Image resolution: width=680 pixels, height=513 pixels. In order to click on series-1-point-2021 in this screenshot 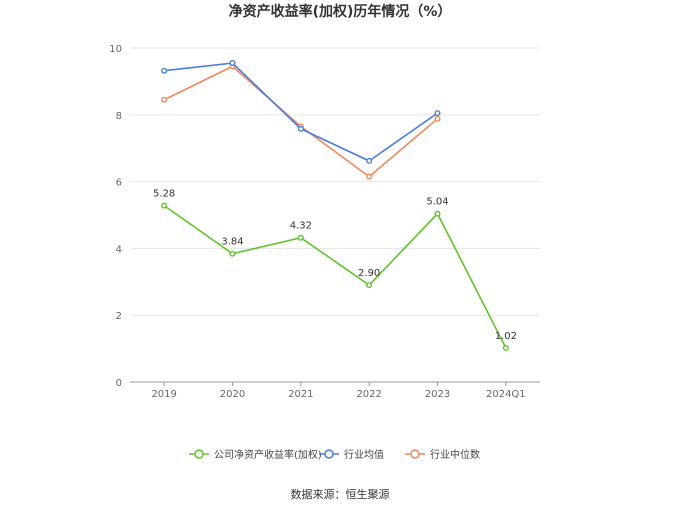, I will do `click(300, 128)`.